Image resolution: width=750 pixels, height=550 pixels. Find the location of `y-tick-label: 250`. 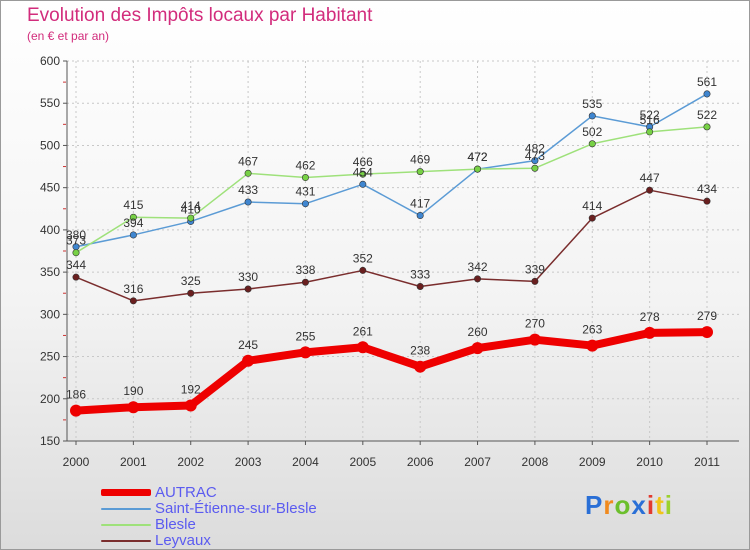

y-tick-label: 250 is located at coordinates (50, 357).